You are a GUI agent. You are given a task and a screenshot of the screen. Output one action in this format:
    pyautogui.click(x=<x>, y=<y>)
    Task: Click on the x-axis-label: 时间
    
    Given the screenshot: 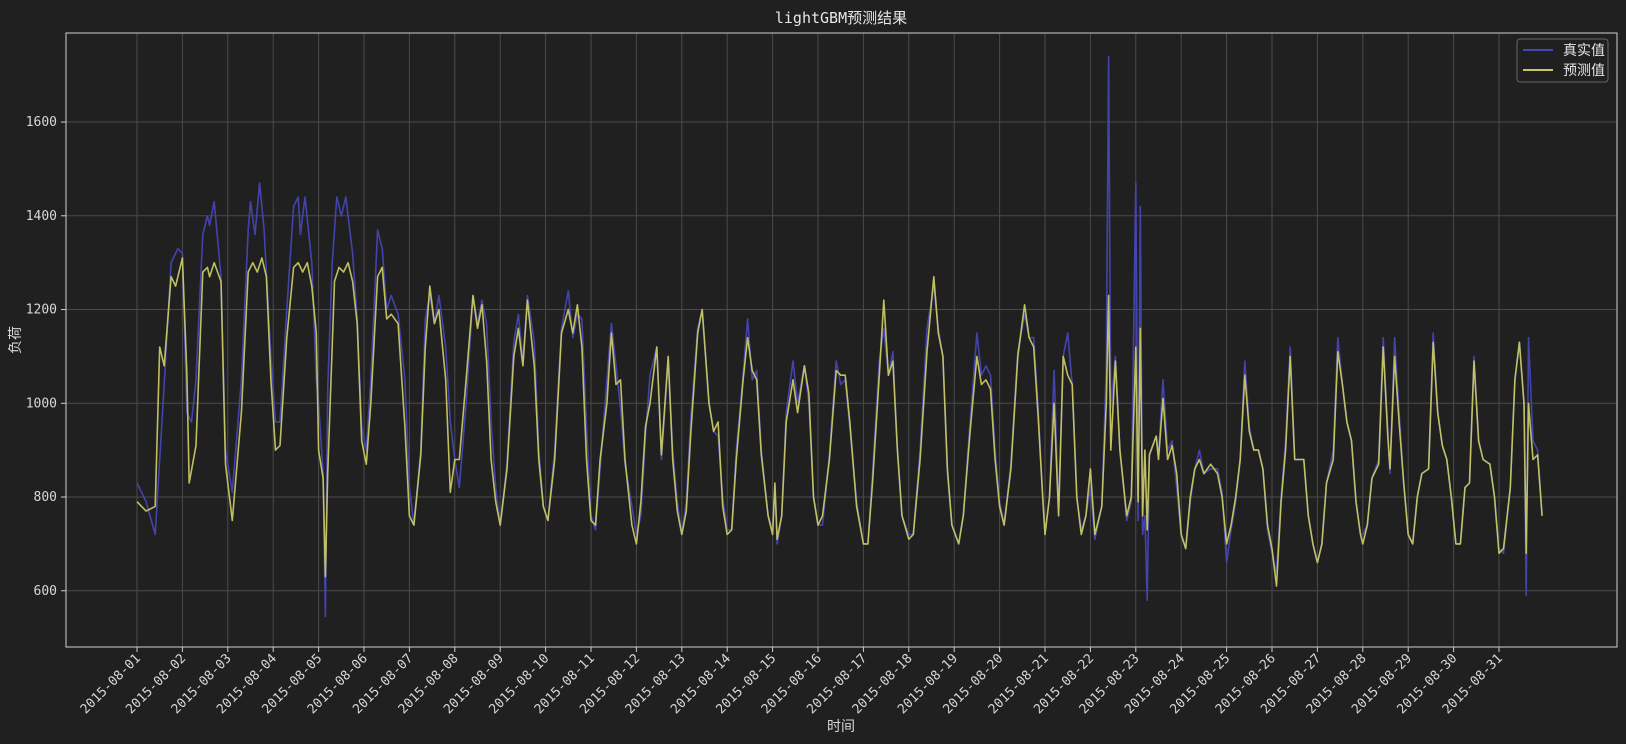 What is the action you would take?
    pyautogui.click(x=841, y=727)
    